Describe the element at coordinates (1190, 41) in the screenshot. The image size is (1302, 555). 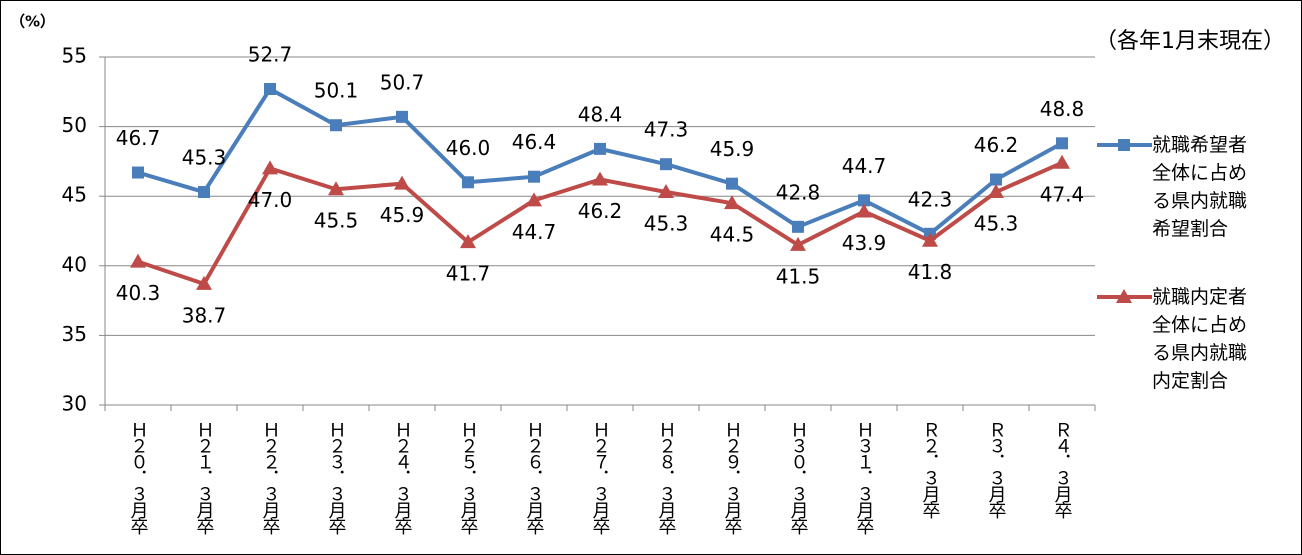
I see `annotation: （各年1月末現在）` at that location.